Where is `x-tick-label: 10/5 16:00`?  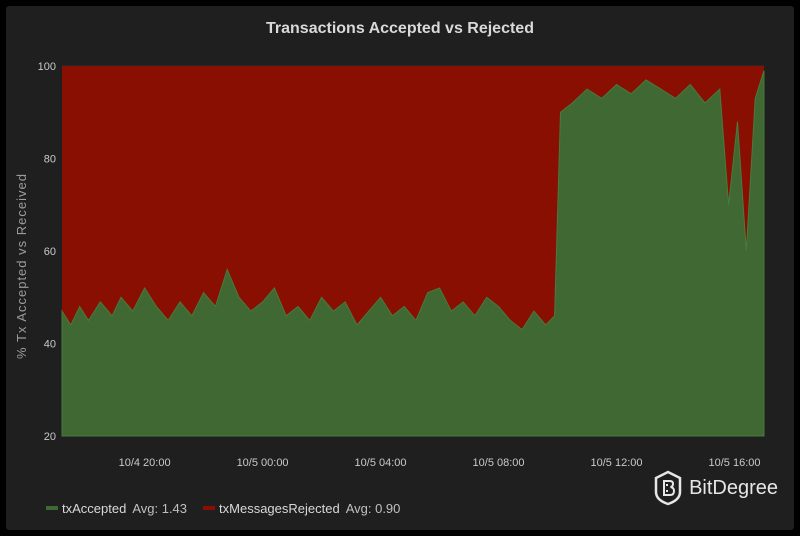
x-tick-label: 10/5 16:00 is located at coordinates (735, 463).